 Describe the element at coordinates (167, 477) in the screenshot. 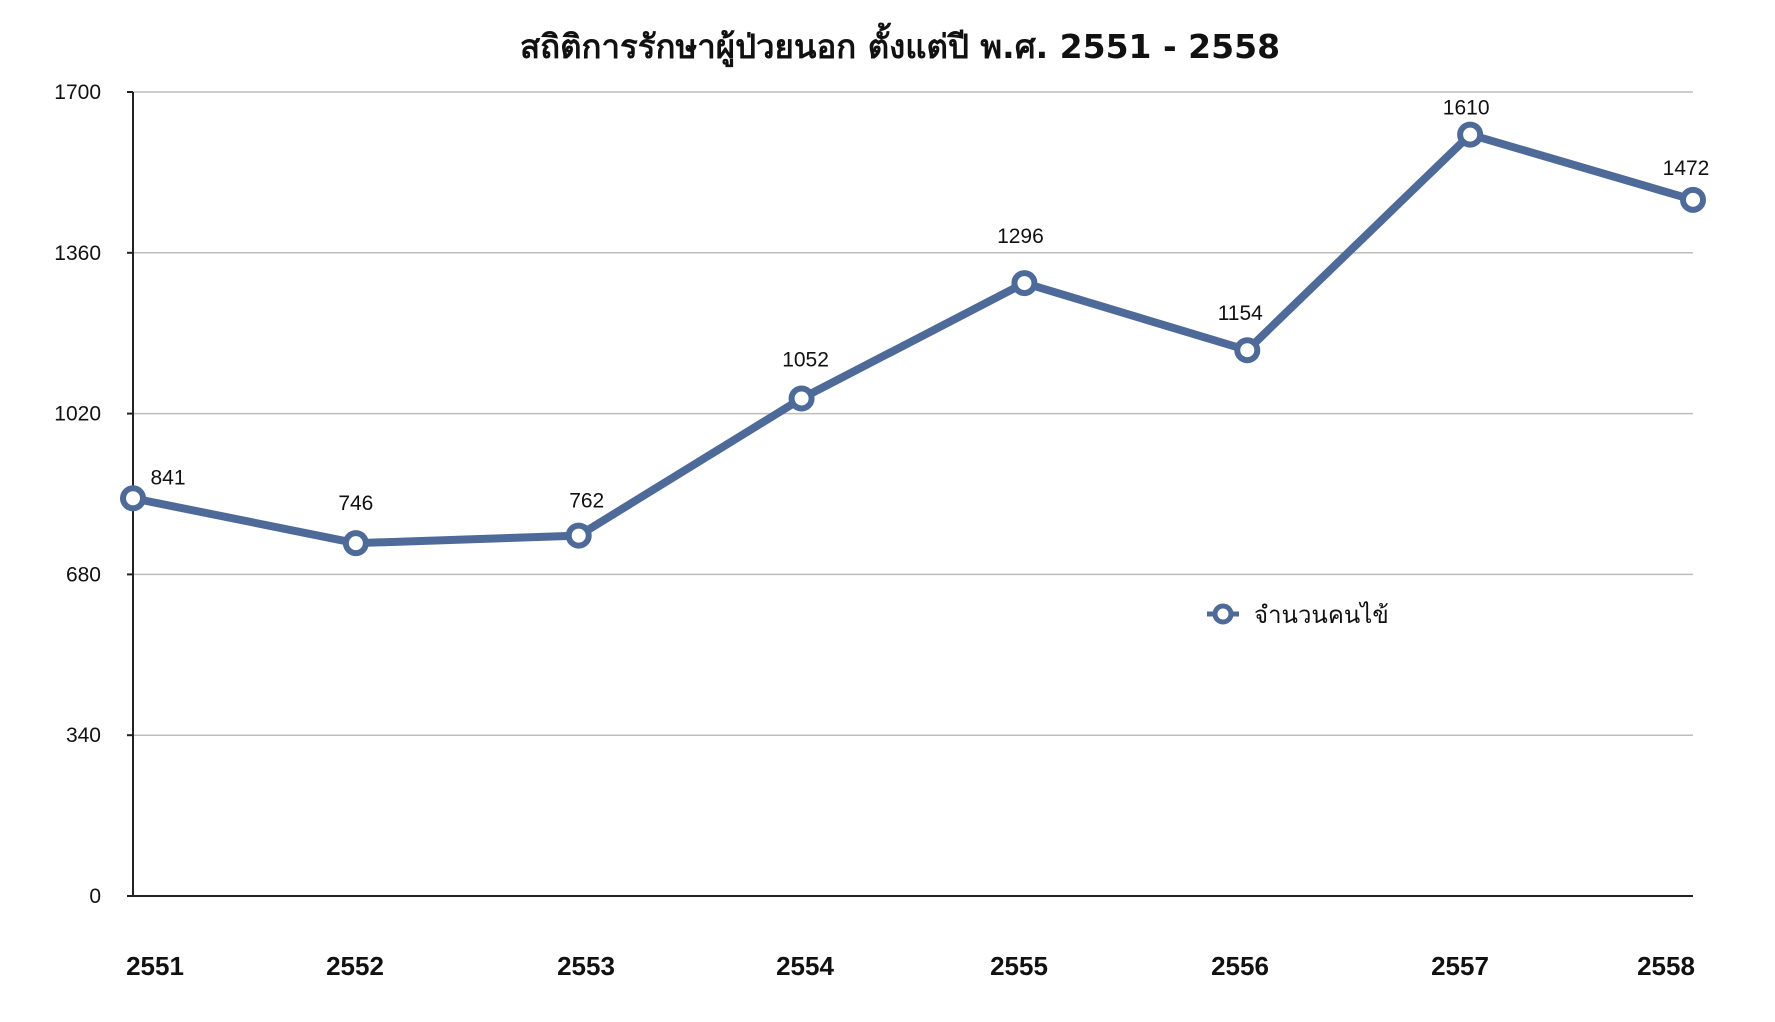

I see `data-label: 841` at that location.